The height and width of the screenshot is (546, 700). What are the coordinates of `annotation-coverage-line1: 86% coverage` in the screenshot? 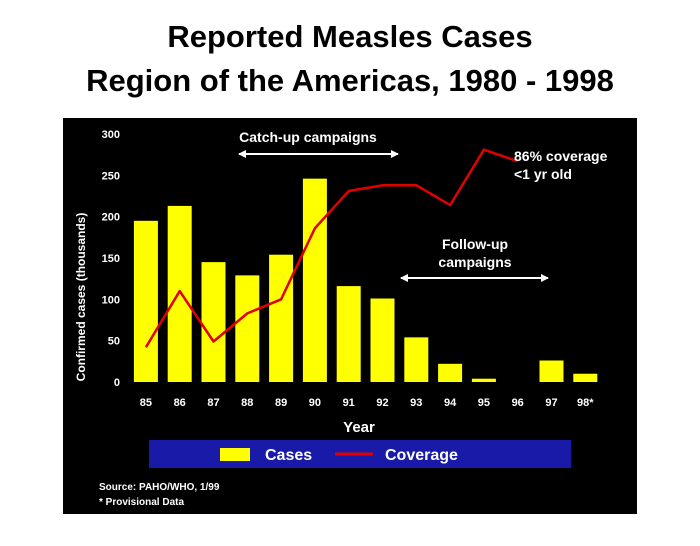 It's located at (561, 156).